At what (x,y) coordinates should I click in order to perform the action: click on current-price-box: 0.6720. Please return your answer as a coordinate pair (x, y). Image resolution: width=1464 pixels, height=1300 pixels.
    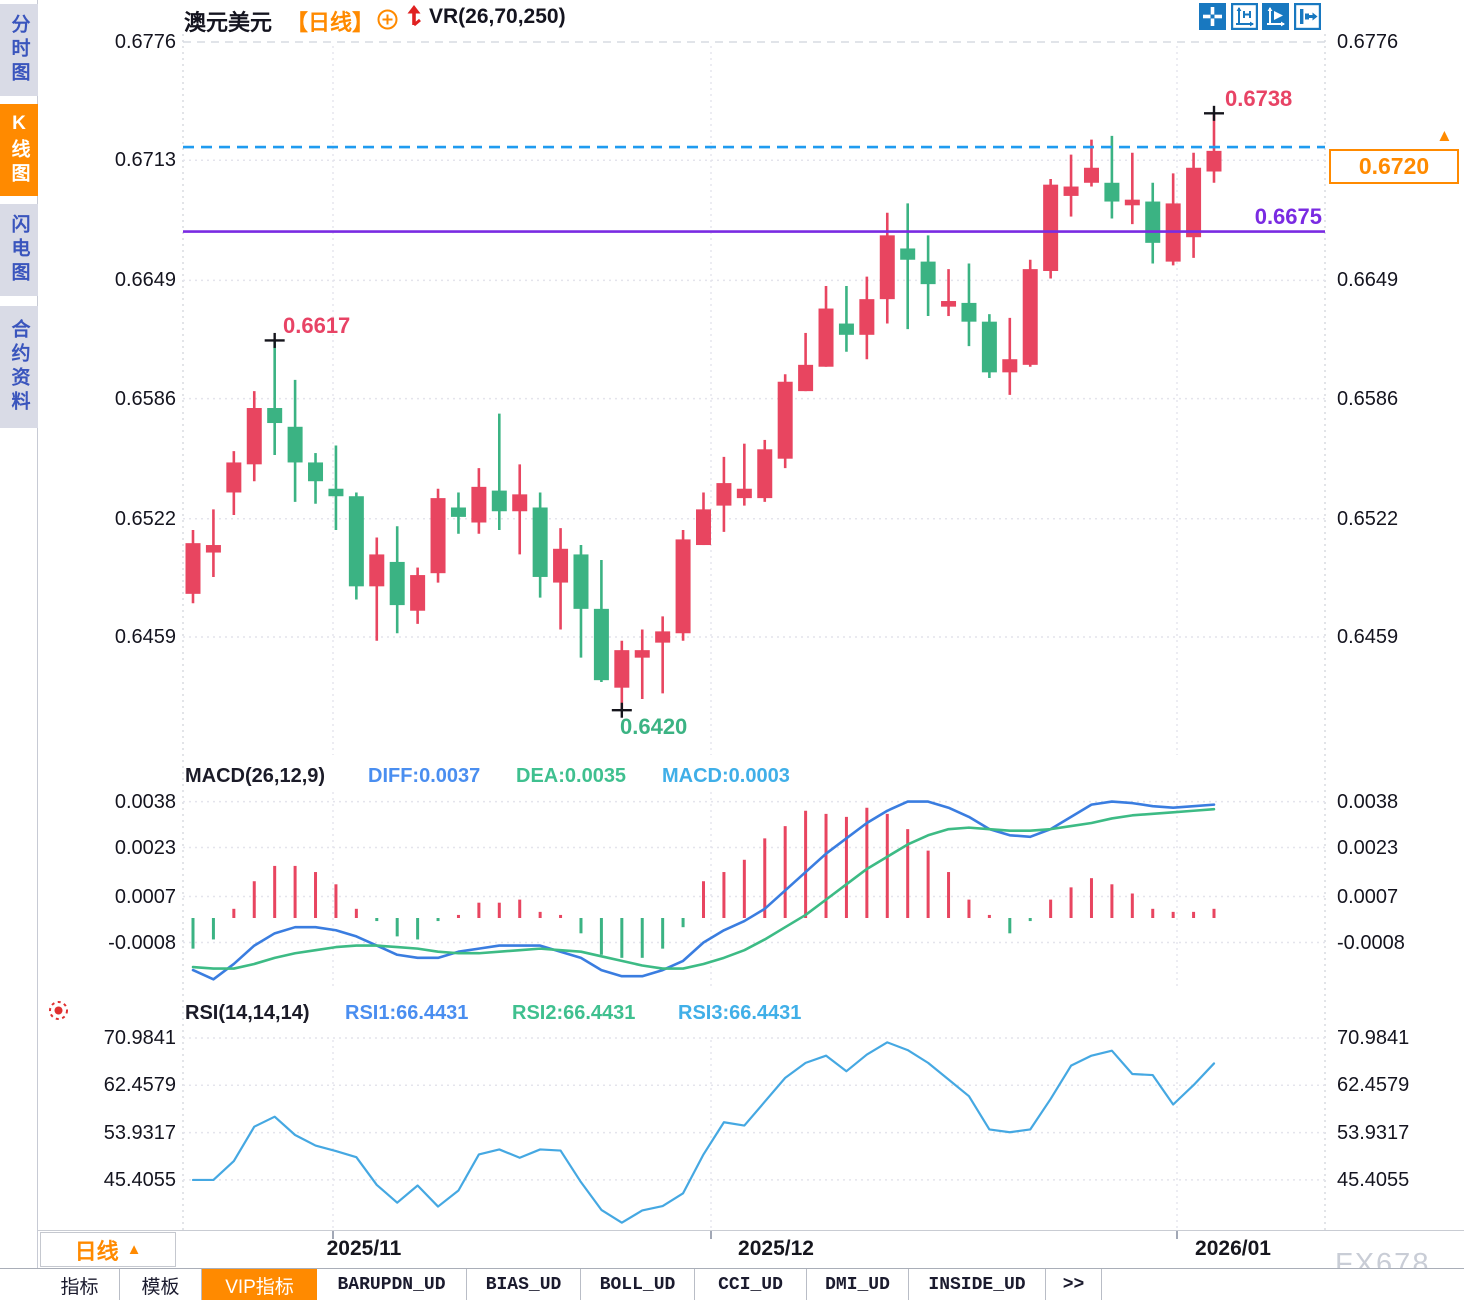
    Looking at the image, I should click on (1394, 166).